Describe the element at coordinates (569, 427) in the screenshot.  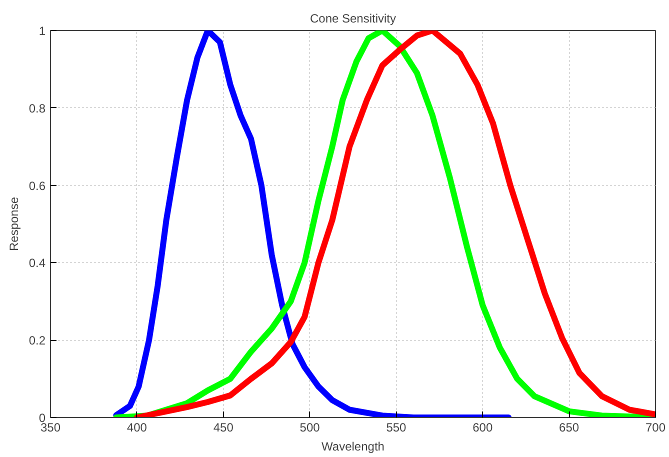
I see `x-tick-label: 650` at that location.